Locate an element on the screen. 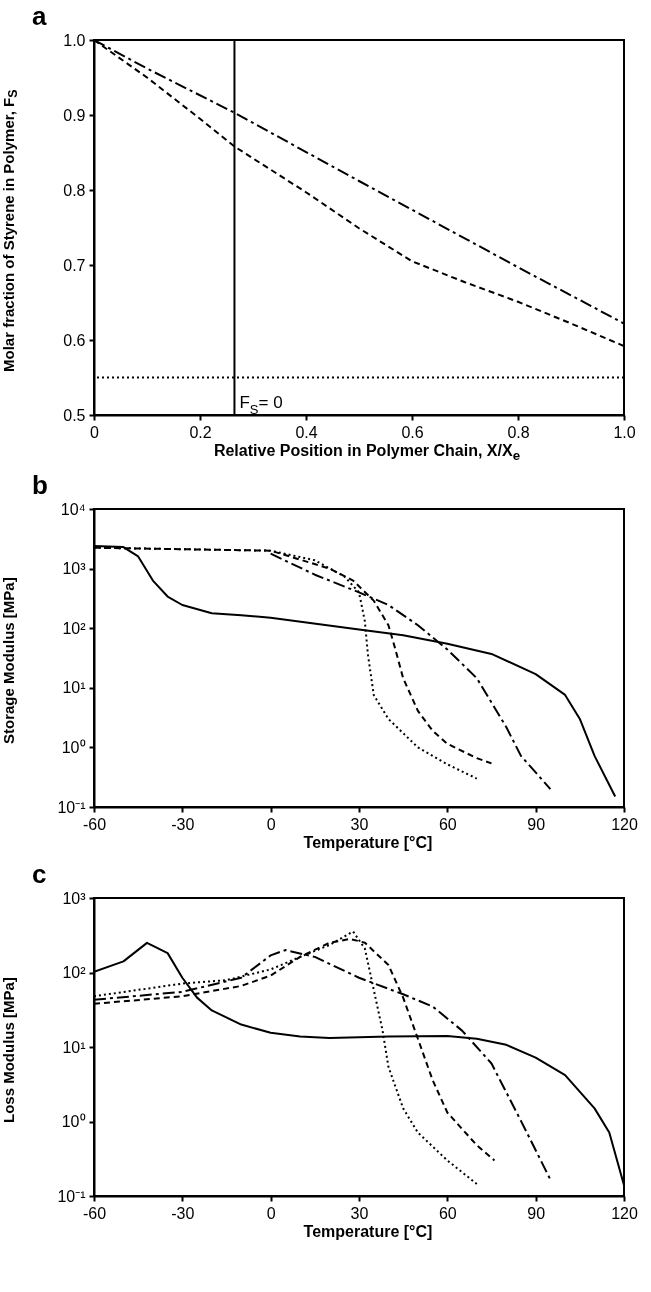  y-tick-label: 0.8 is located at coordinates (74, 190).